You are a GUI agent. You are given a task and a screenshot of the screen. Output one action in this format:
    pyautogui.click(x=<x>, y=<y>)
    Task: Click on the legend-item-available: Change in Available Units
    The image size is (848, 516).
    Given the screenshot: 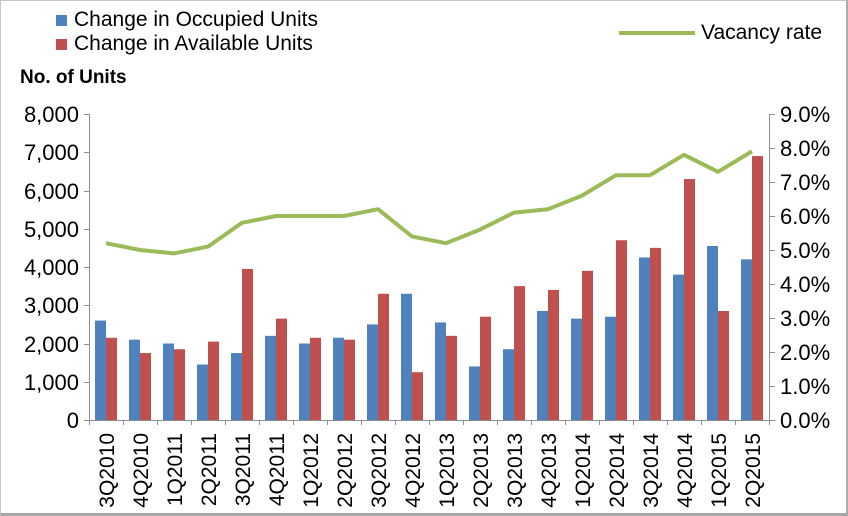 What is the action you would take?
    pyautogui.click(x=184, y=44)
    